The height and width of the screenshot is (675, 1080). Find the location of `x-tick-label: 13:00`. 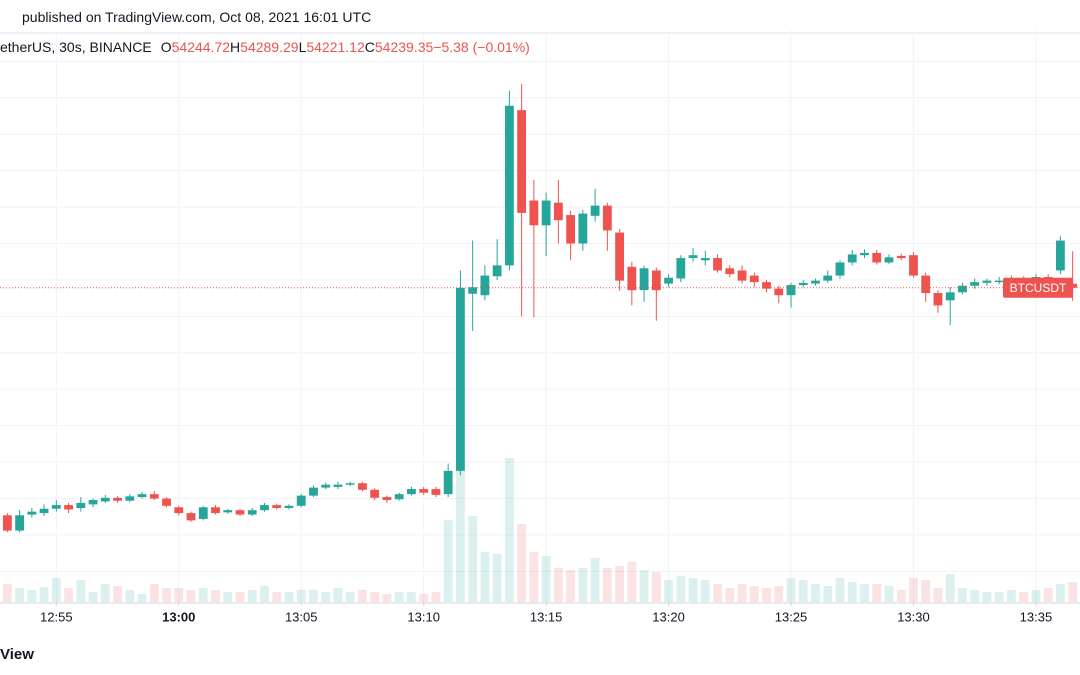

x-tick-label: 13:00 is located at coordinates (178, 616).